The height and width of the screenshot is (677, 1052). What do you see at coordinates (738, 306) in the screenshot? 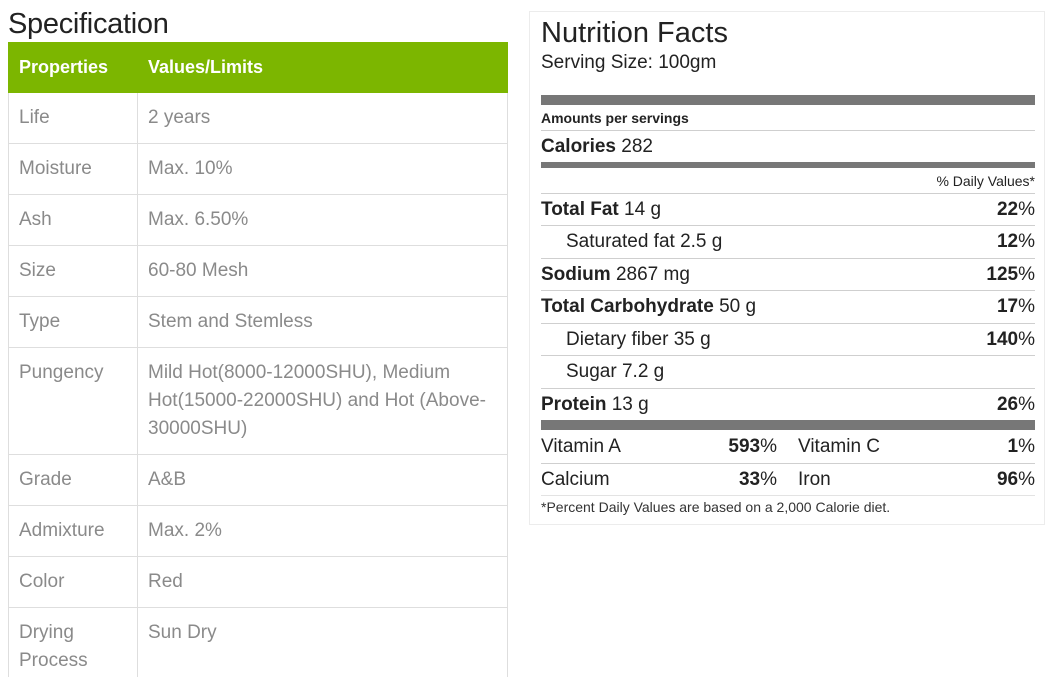
I see `nutrient-amount: 50 g` at bounding box center [738, 306].